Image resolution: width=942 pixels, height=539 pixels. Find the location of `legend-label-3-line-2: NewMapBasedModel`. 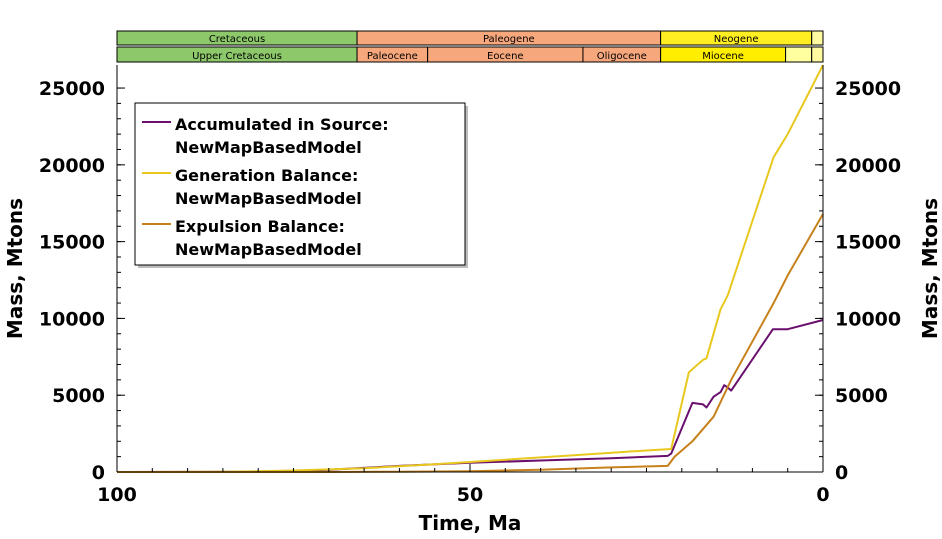

legend-label-3-line-2: NewMapBasedModel is located at coordinates (268, 249).